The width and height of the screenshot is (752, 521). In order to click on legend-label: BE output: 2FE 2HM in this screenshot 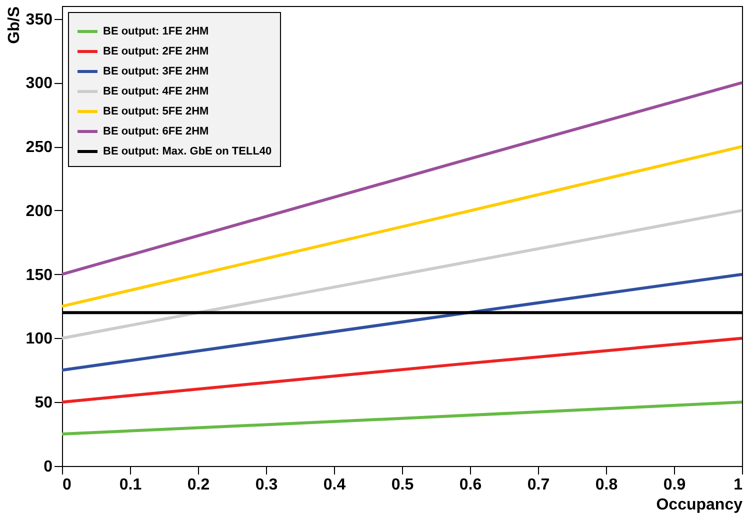, I will do `click(156, 52)`.